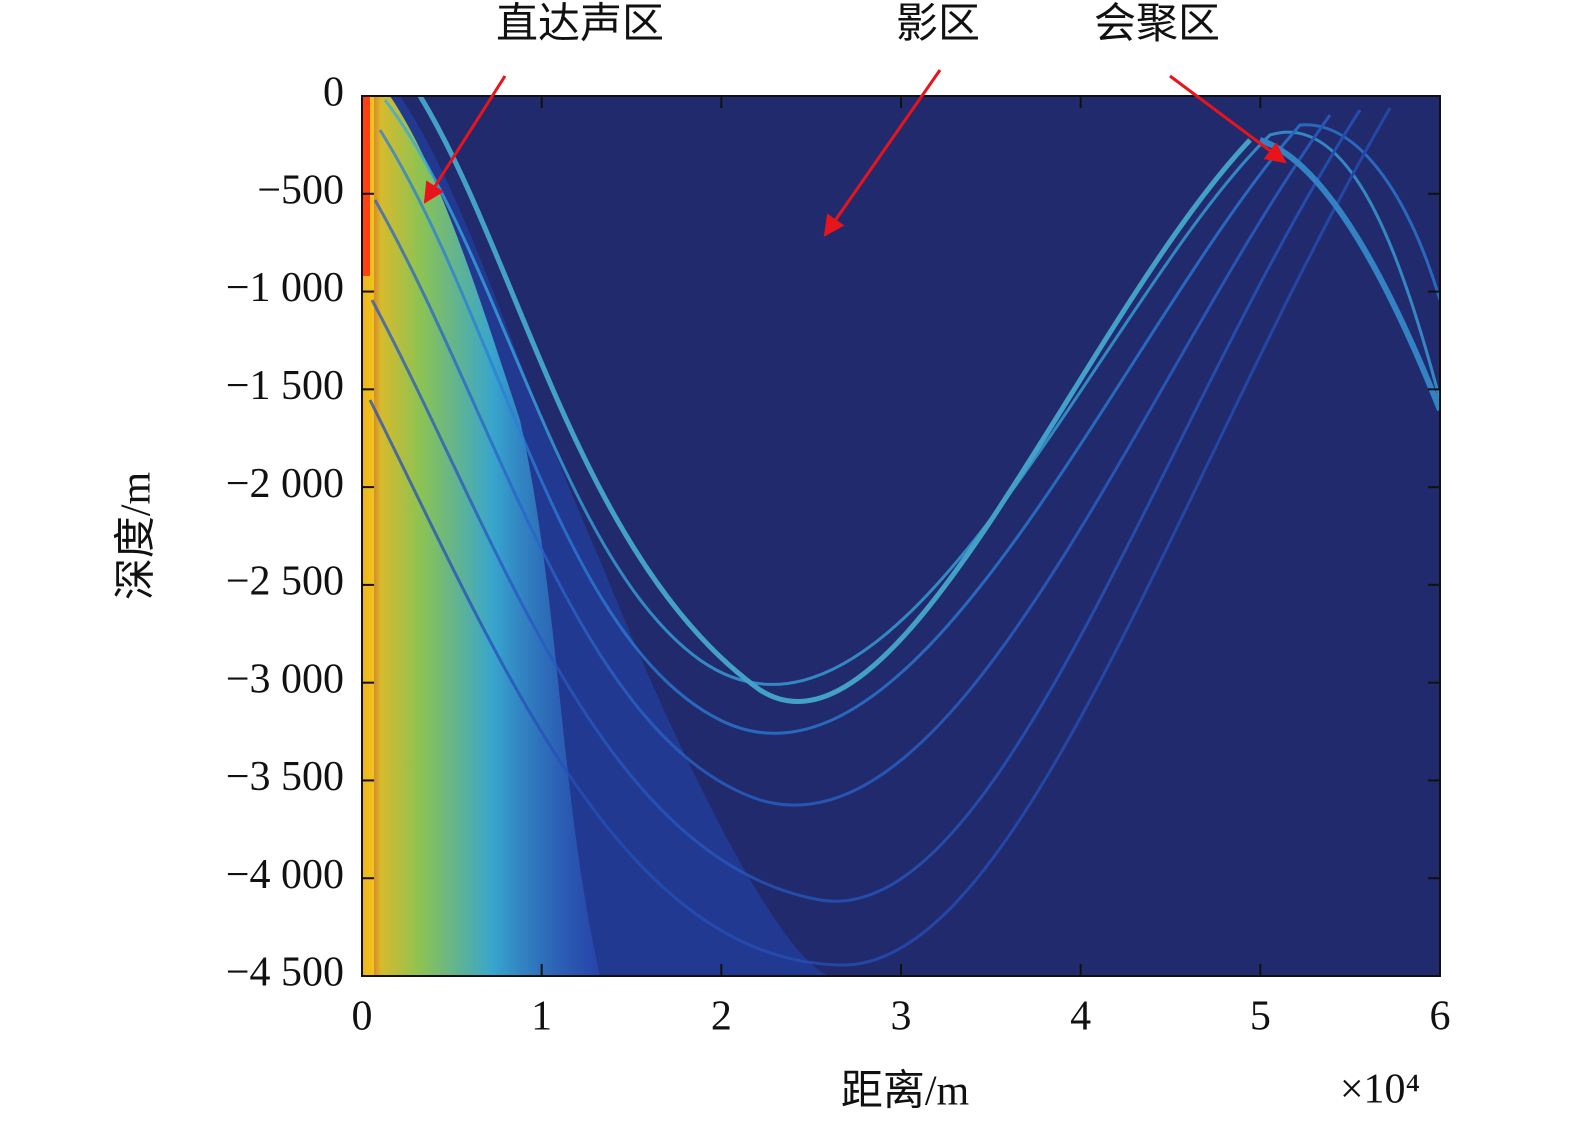  I want to click on y-tick-label: −4 000, so click(285, 875).